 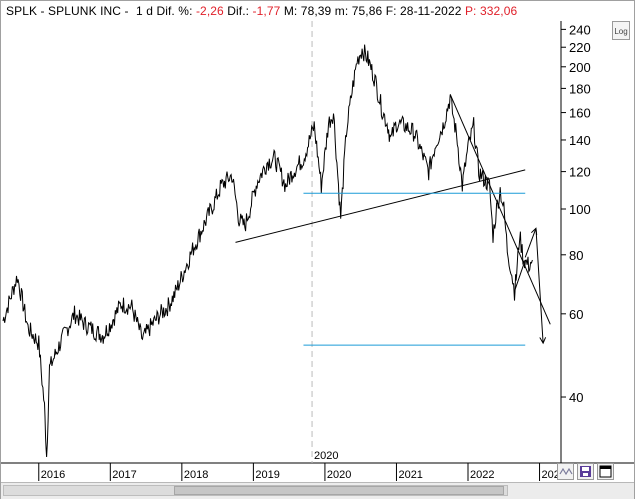 I want to click on y-tick-label: 200, so click(x=580, y=67).